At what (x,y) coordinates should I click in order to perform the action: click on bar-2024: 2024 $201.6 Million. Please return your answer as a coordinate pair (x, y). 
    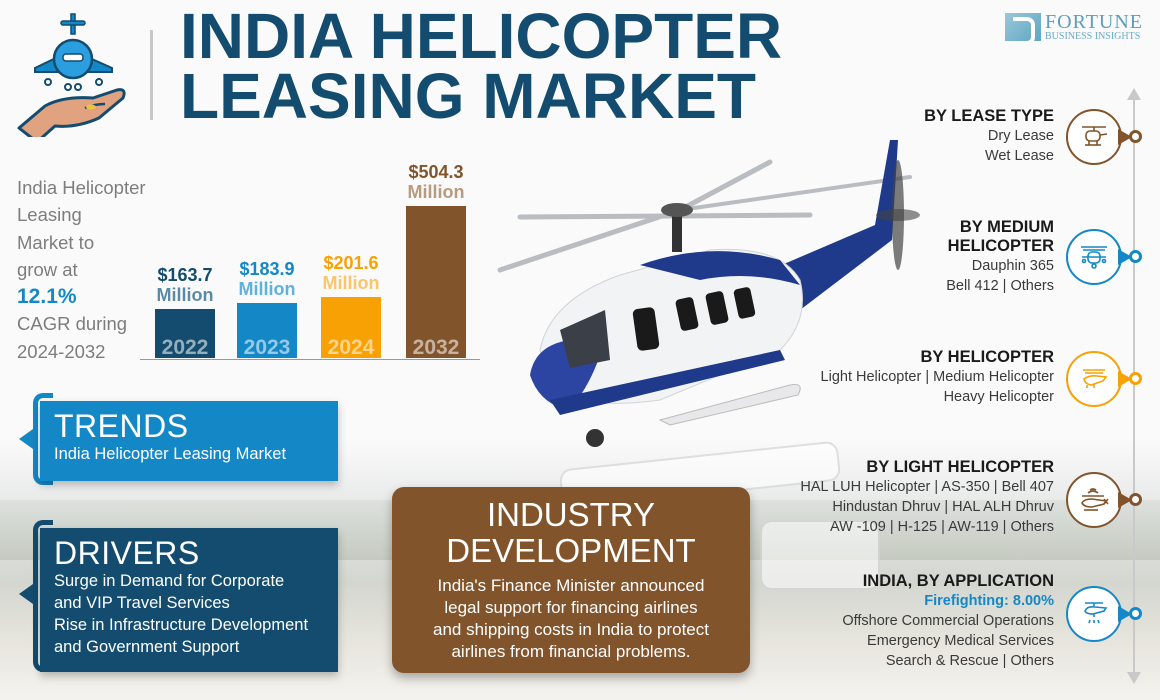
    Looking at the image, I should click on (351, 306).